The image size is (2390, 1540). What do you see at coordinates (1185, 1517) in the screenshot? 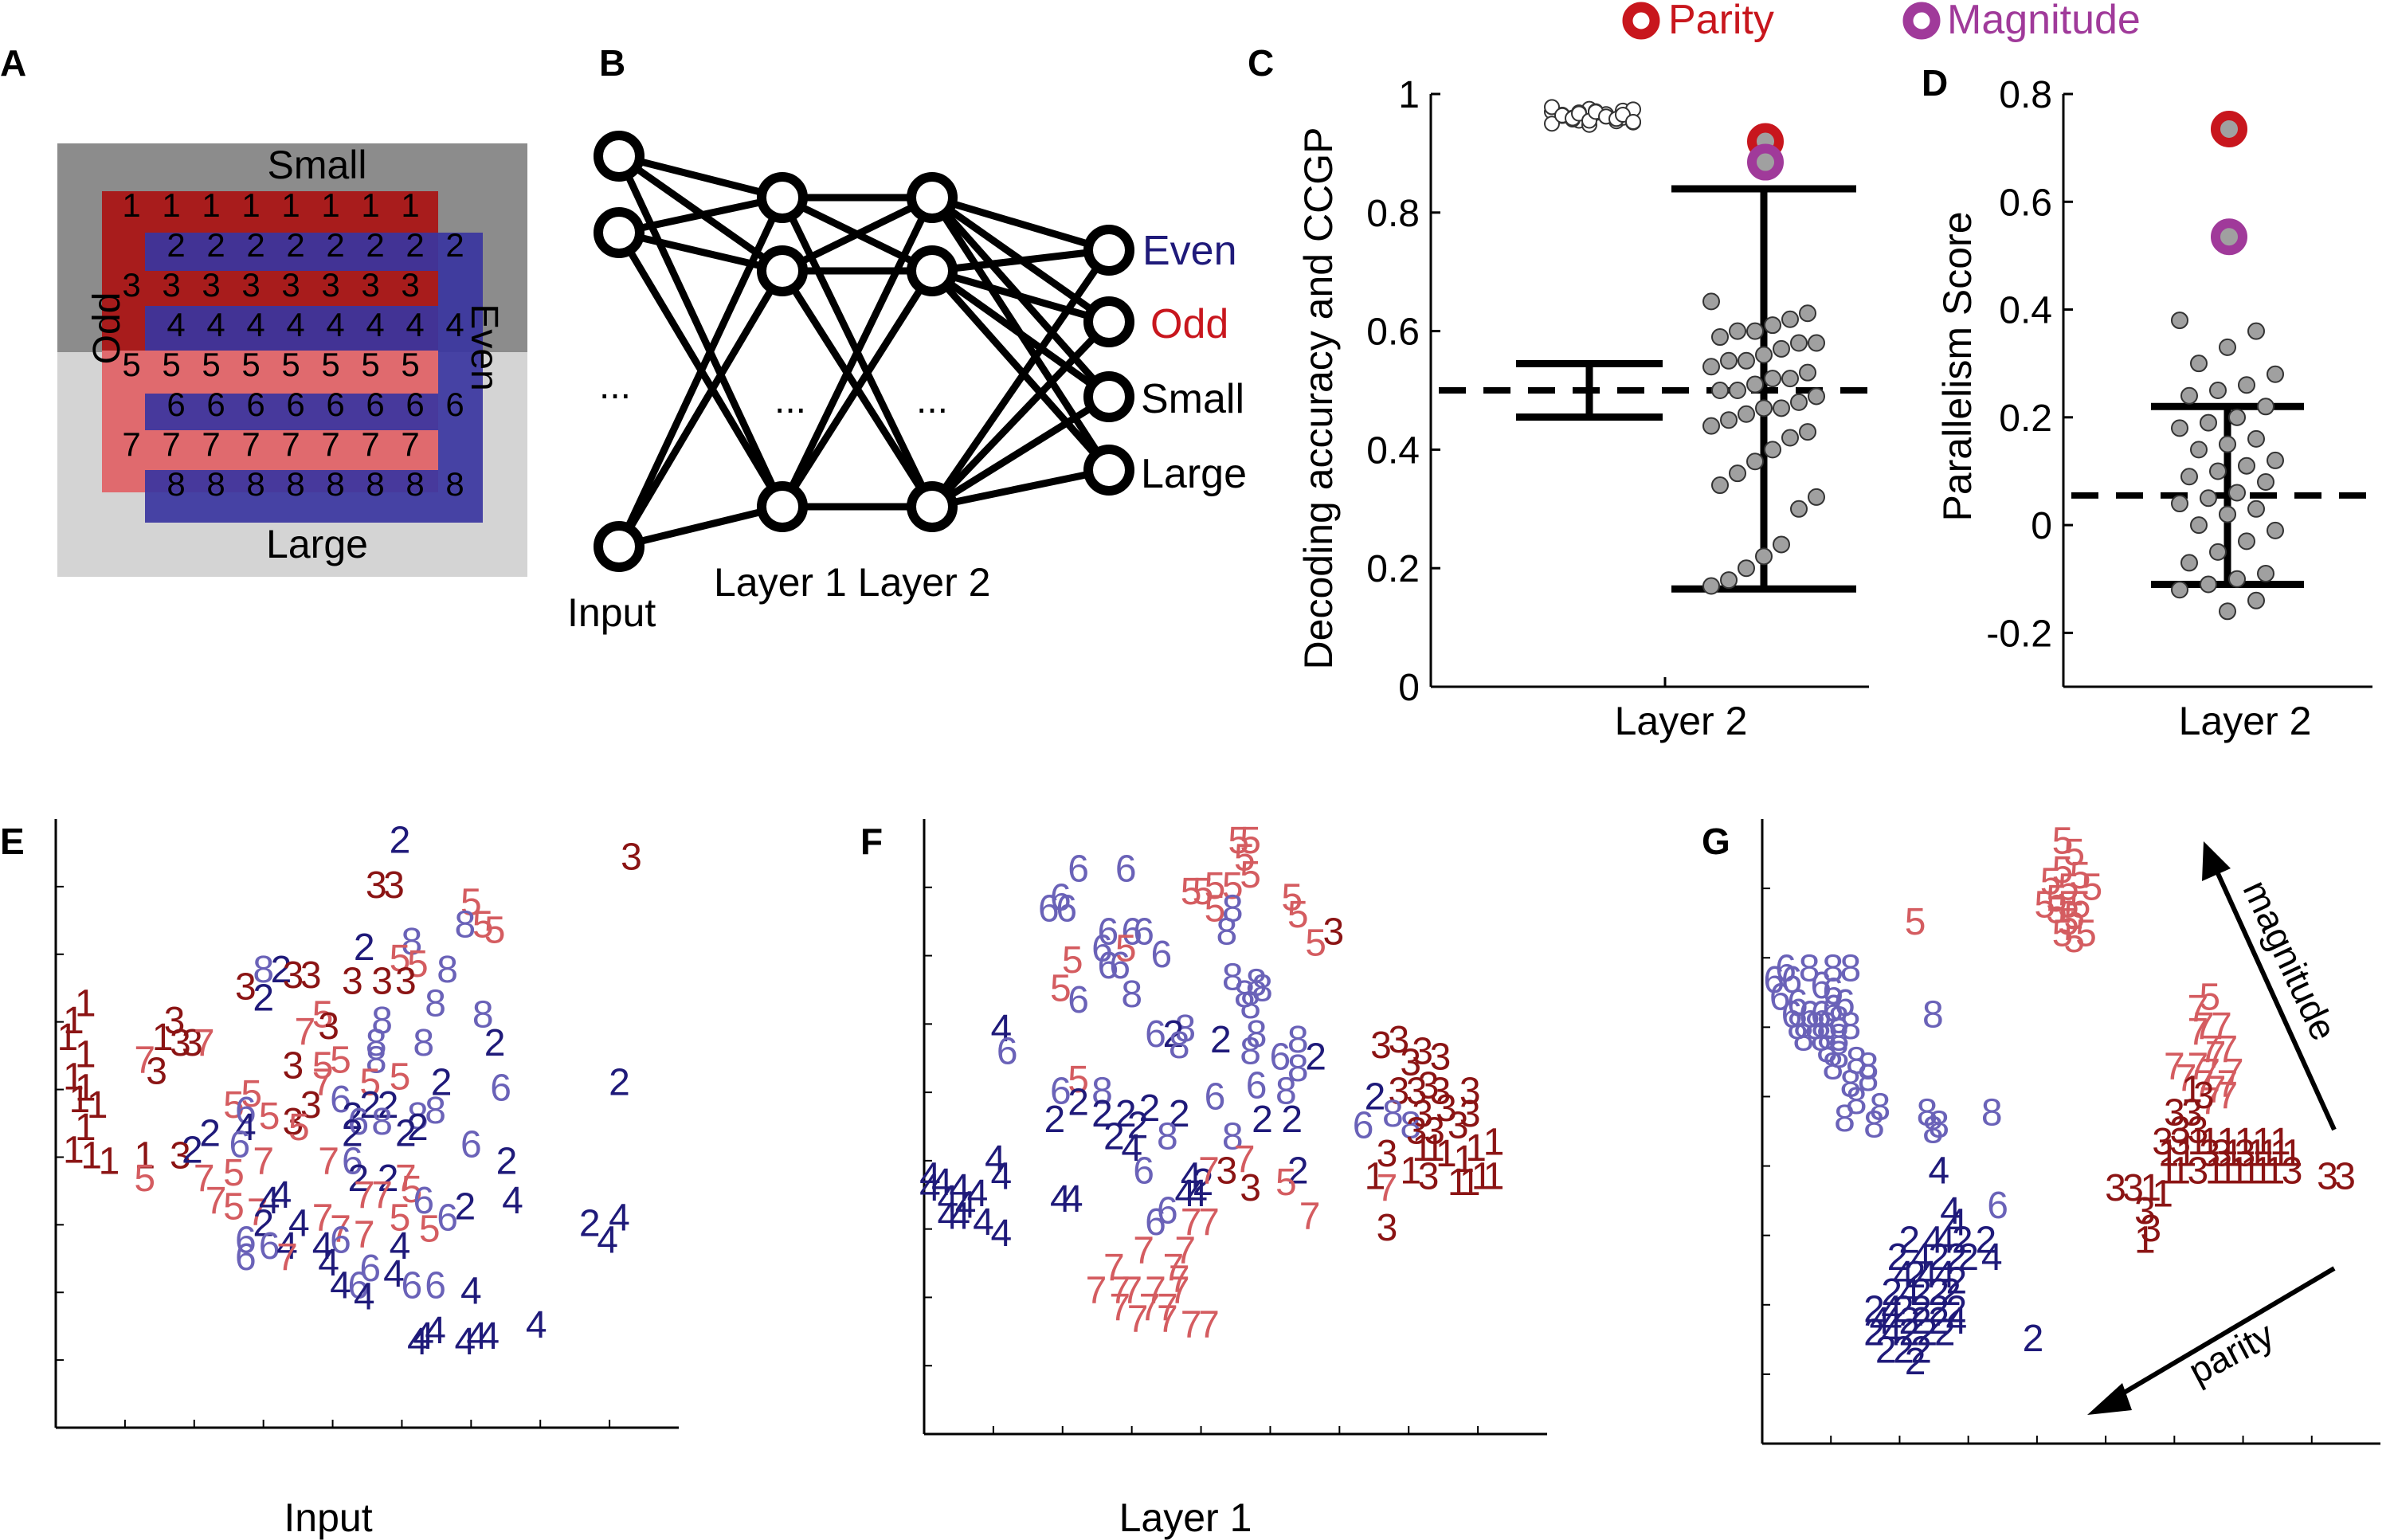
I see `f-xlabel: Layer 1` at bounding box center [1185, 1517].